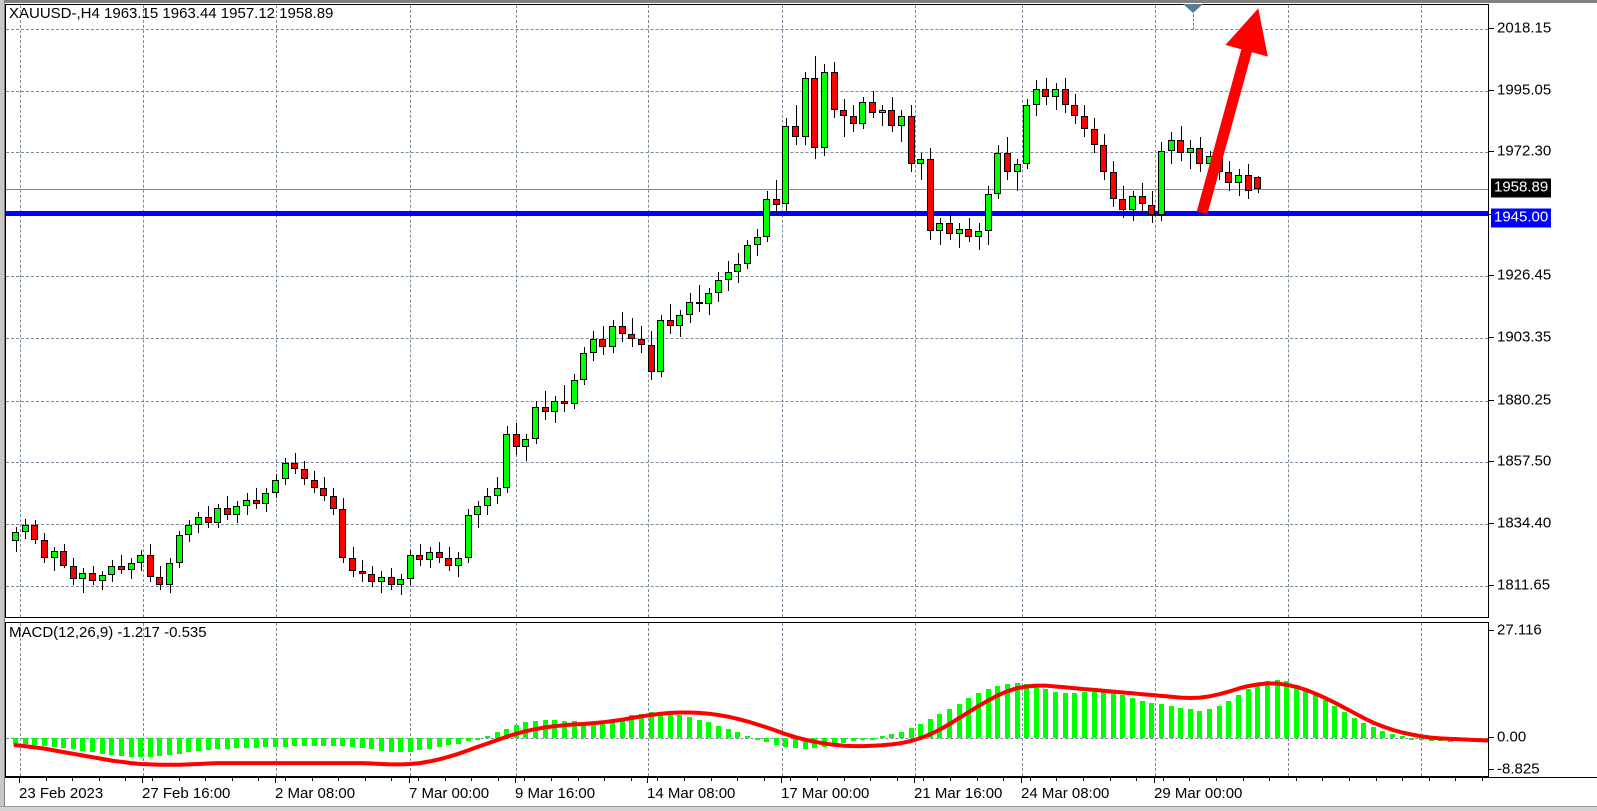  What do you see at coordinates (1521, 218) in the screenshot?
I see `level-price-badge: 1945.00` at bounding box center [1521, 218].